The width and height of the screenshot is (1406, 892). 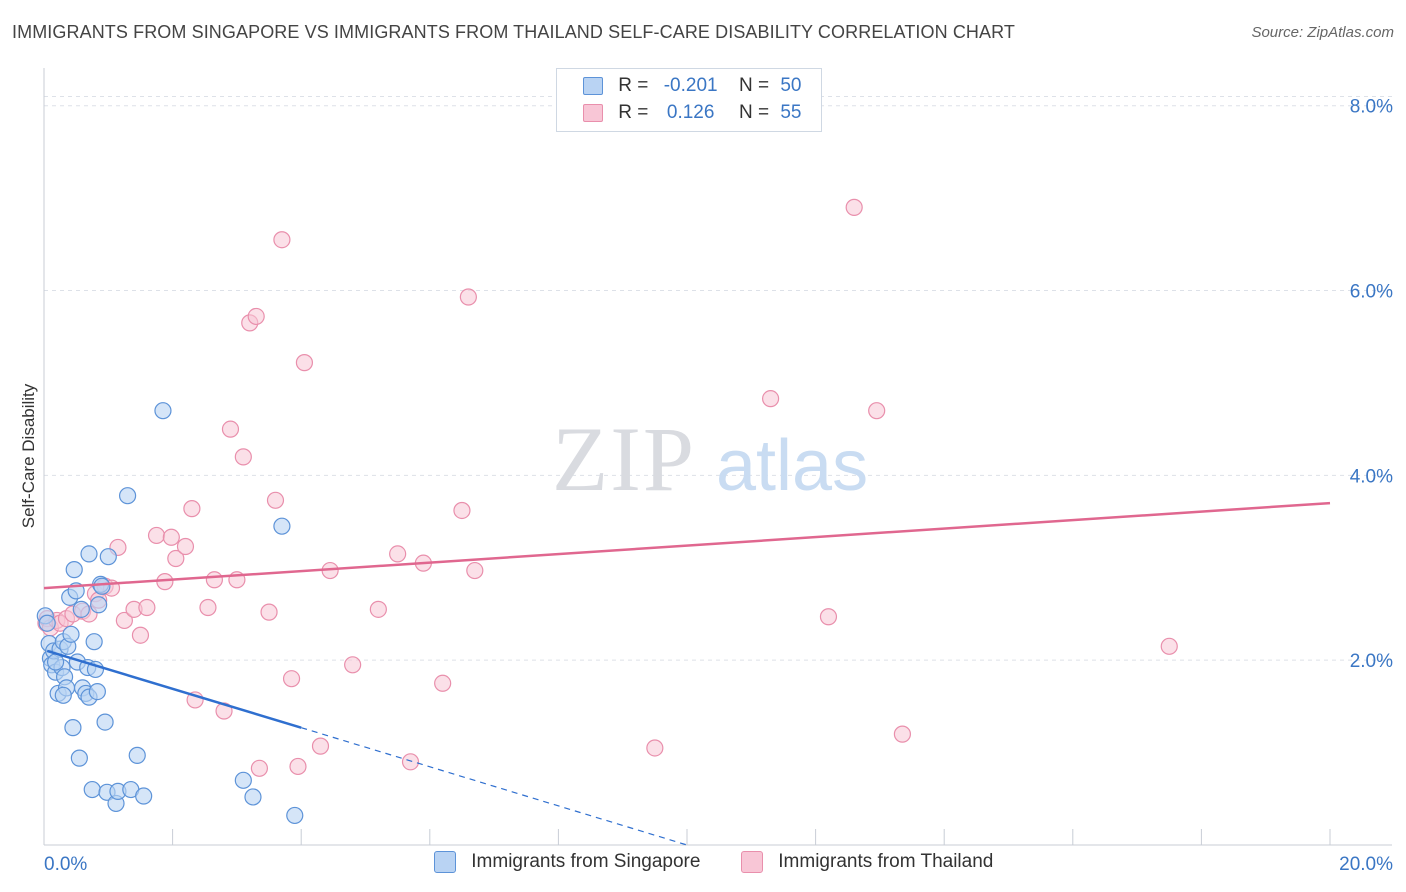 What do you see at coordinates (494, 786) in the screenshot?
I see `trendline-singapore-extension` at bounding box center [494, 786].